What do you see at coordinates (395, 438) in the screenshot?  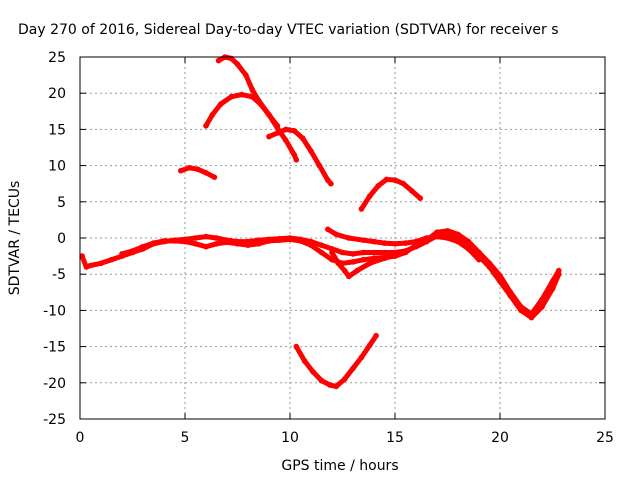 I see `x-tick-label: 15` at bounding box center [395, 438].